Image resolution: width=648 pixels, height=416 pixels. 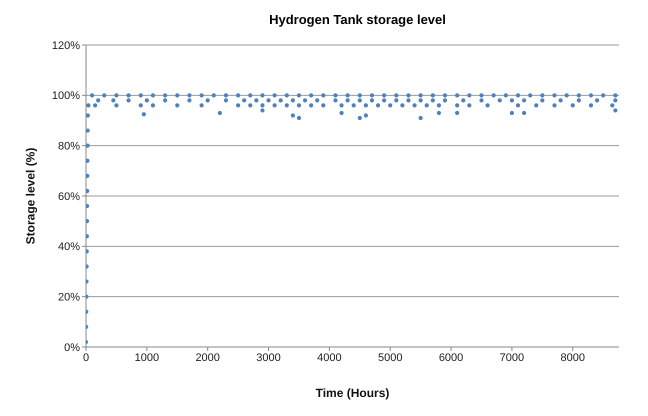 What do you see at coordinates (451, 358) in the screenshot?
I see `x-tick-label: 6000` at bounding box center [451, 358].